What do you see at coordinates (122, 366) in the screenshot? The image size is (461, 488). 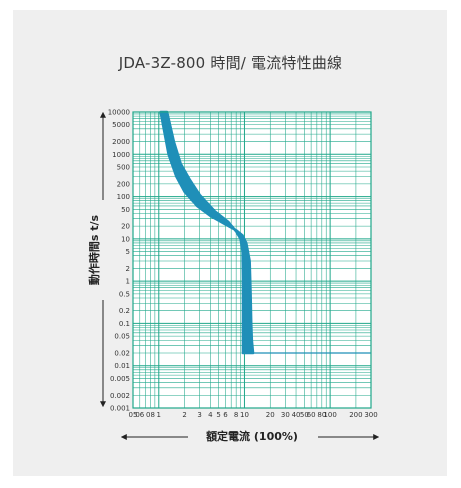 I see `y-tick-label: 0.01` at bounding box center [122, 366].